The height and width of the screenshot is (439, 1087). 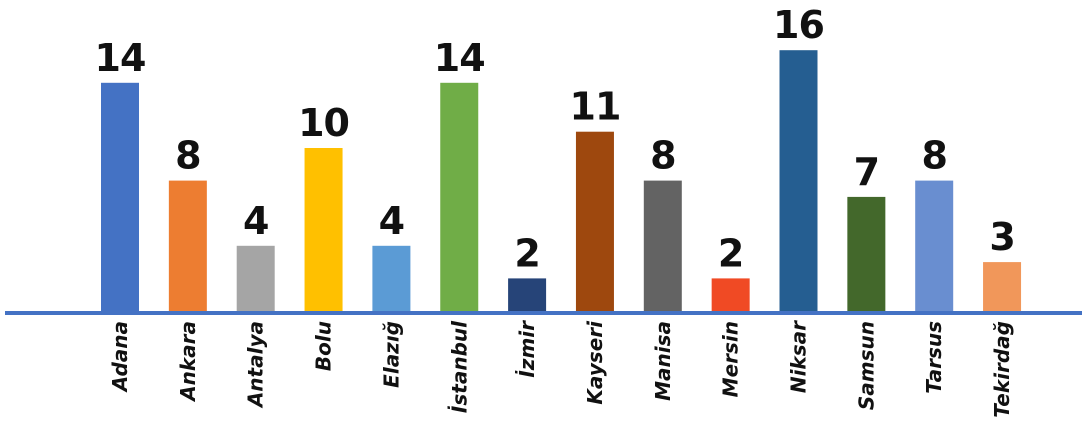 I want to click on category-label-7: Kayseri, so click(x=595, y=362).